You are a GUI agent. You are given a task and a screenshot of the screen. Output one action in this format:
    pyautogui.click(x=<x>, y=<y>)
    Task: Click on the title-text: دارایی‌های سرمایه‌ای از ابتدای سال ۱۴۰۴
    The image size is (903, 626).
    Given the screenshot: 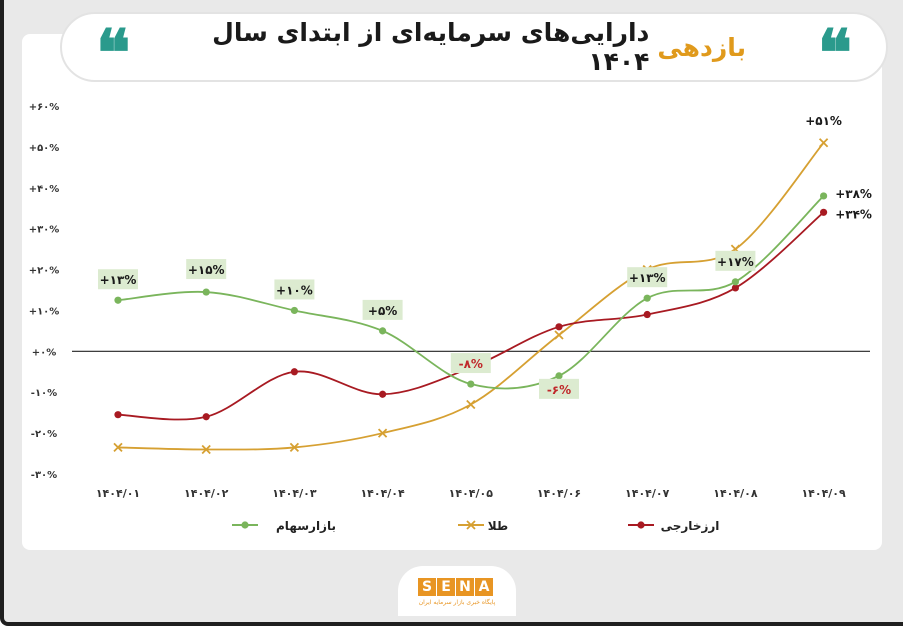 What is the action you would take?
    pyautogui.click(x=431, y=47)
    